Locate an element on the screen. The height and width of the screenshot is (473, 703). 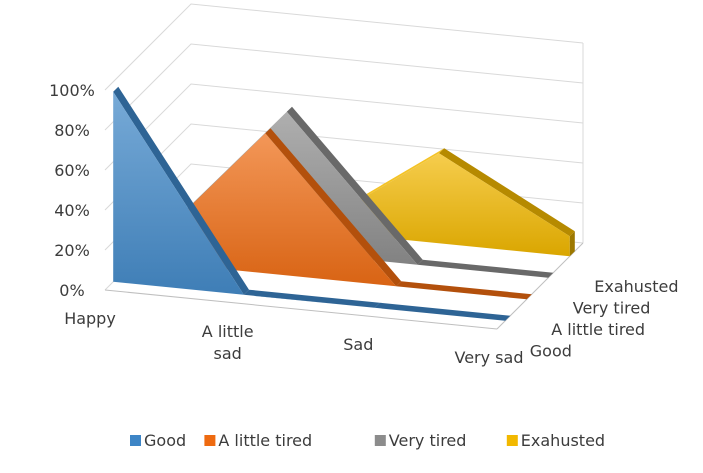
legend-label: Exahusted is located at coordinates (563, 440).